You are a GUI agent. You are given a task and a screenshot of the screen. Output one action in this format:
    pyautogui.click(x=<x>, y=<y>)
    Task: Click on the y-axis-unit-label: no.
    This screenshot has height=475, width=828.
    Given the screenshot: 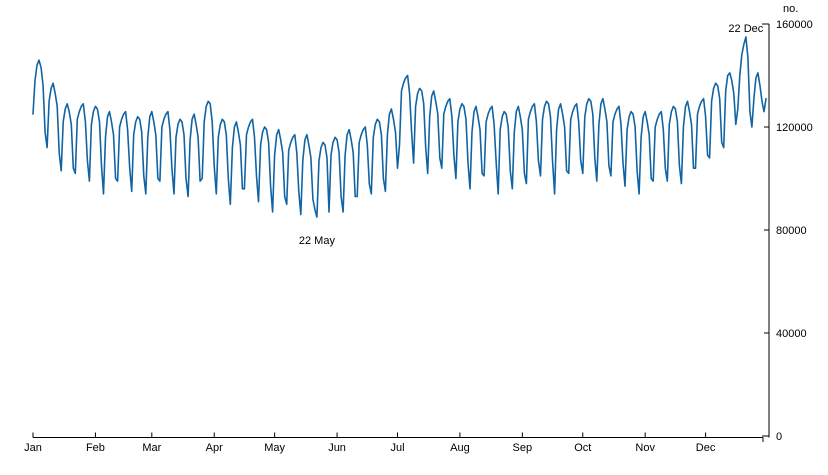 What is the action you would take?
    pyautogui.click(x=790, y=9)
    